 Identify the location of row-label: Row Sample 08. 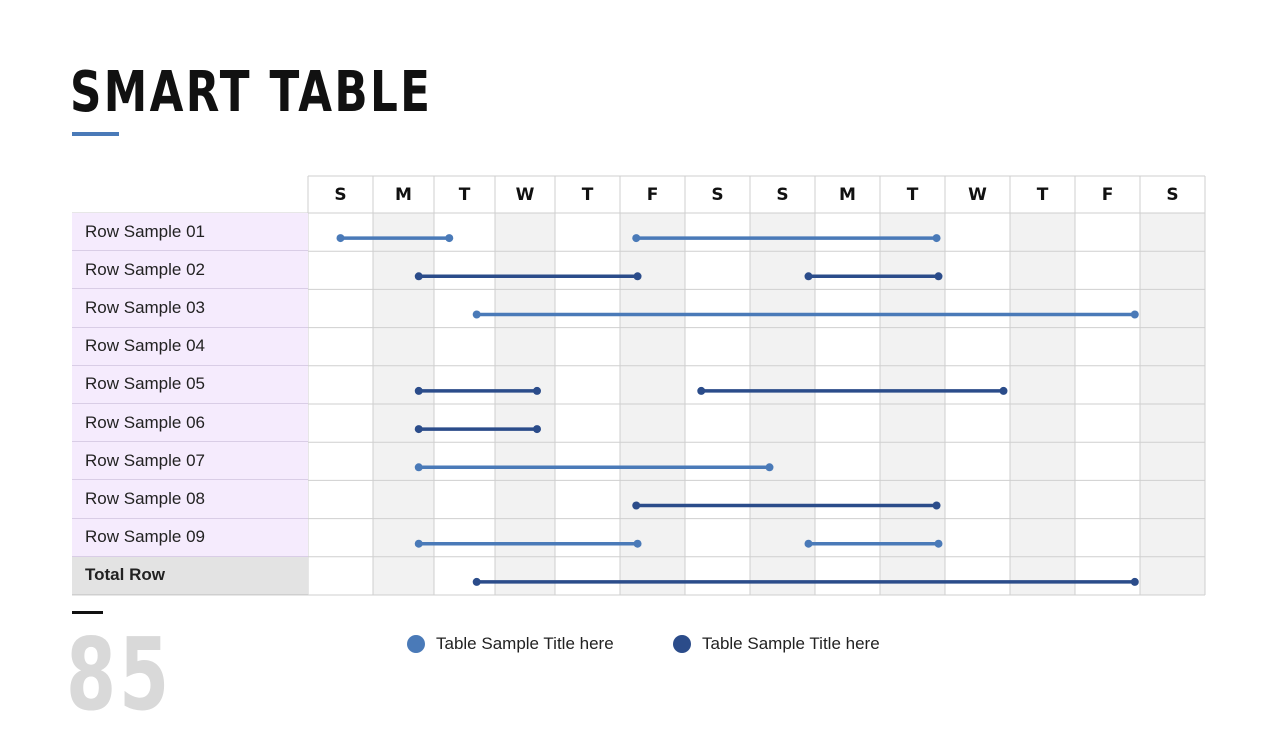
(190, 499).